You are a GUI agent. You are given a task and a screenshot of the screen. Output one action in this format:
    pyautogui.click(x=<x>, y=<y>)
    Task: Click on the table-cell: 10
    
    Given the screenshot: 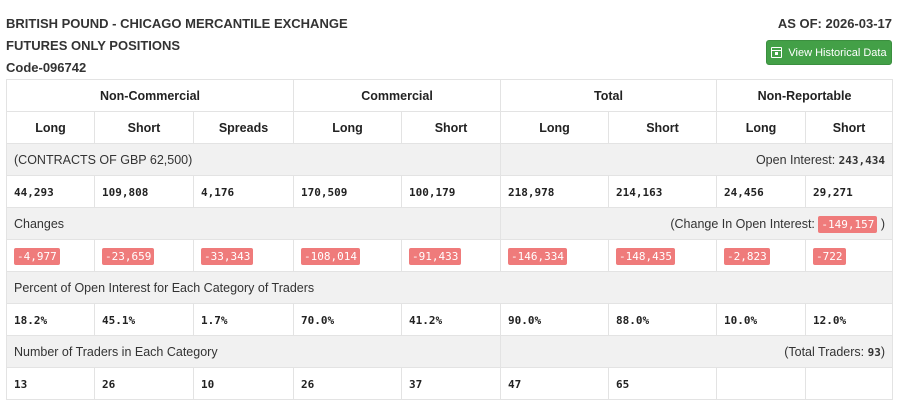 What is the action you would take?
    pyautogui.click(x=243, y=383)
    